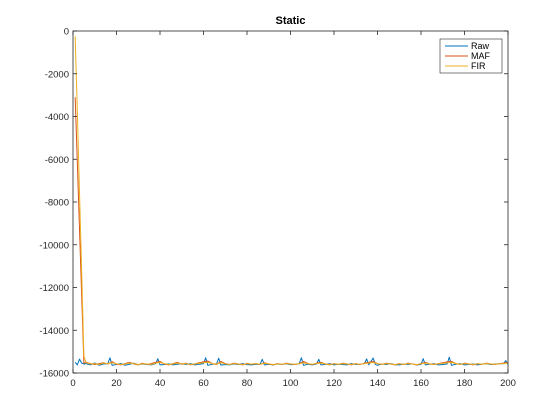 This screenshot has width=560, height=420. I want to click on chart-title: Static, so click(291, 21).